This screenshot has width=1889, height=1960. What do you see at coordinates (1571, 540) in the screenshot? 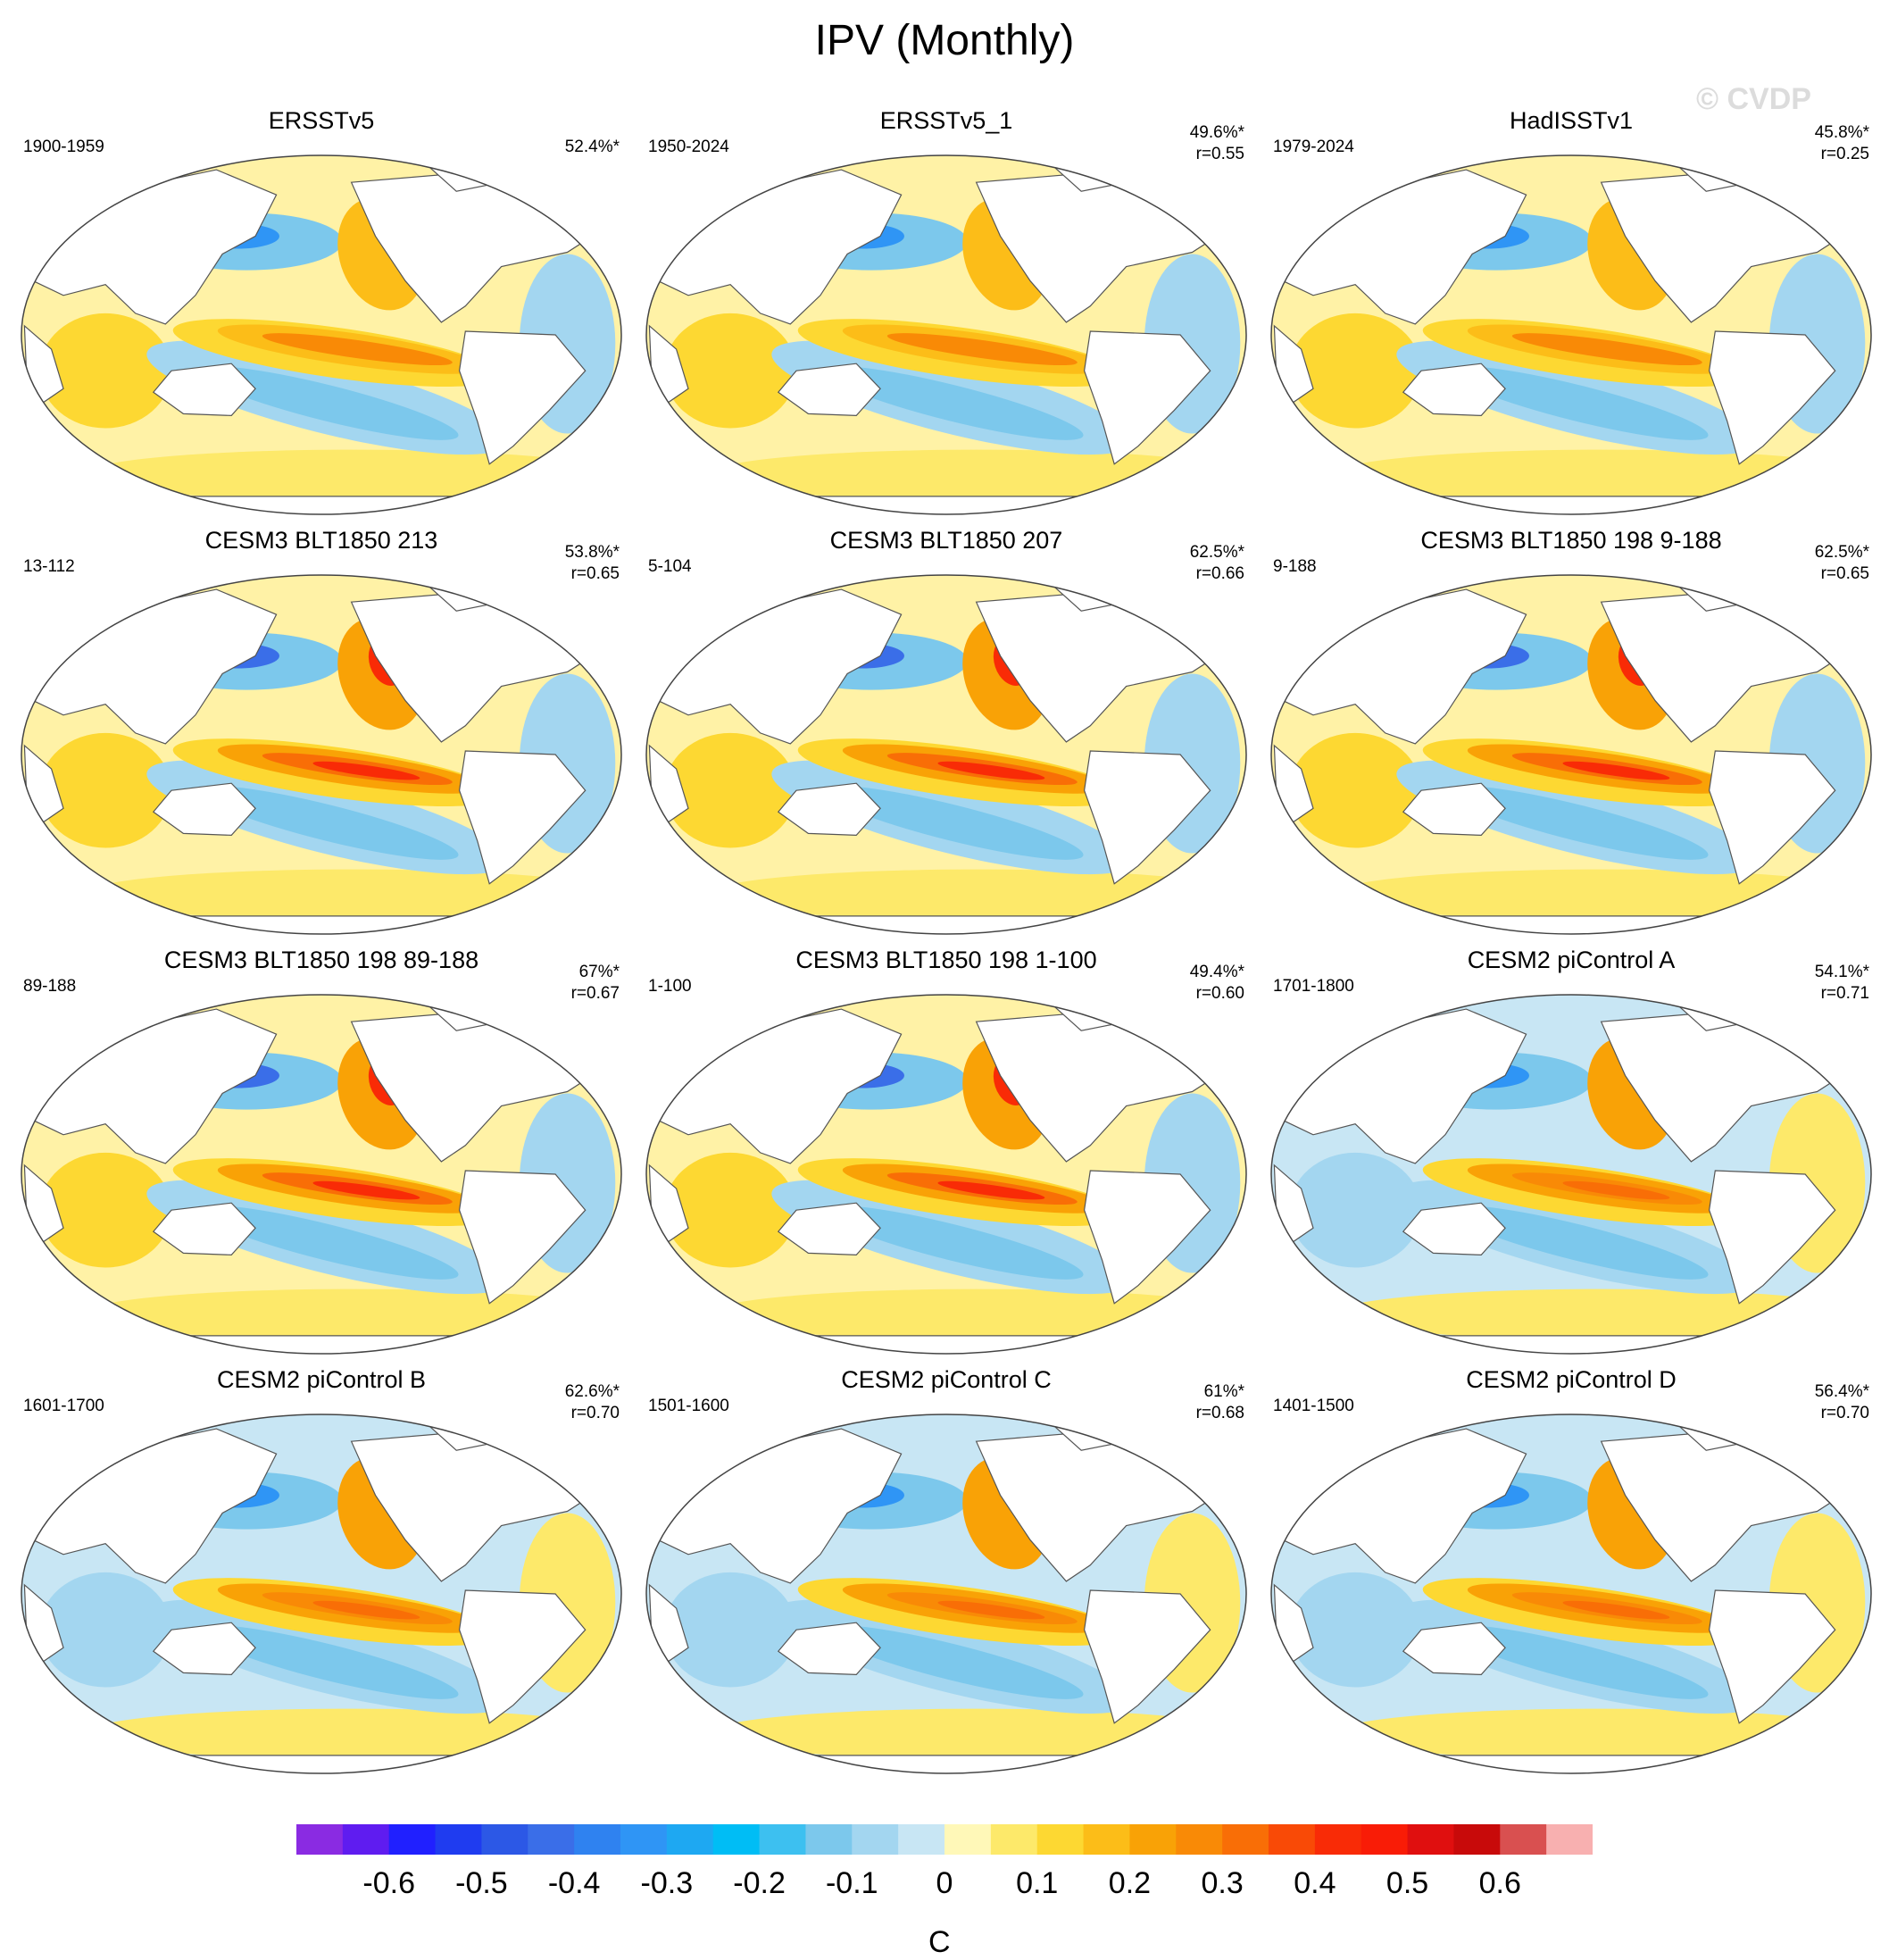
I see `panel-title: CESM3 BLT1850 198 9-188` at bounding box center [1571, 540].